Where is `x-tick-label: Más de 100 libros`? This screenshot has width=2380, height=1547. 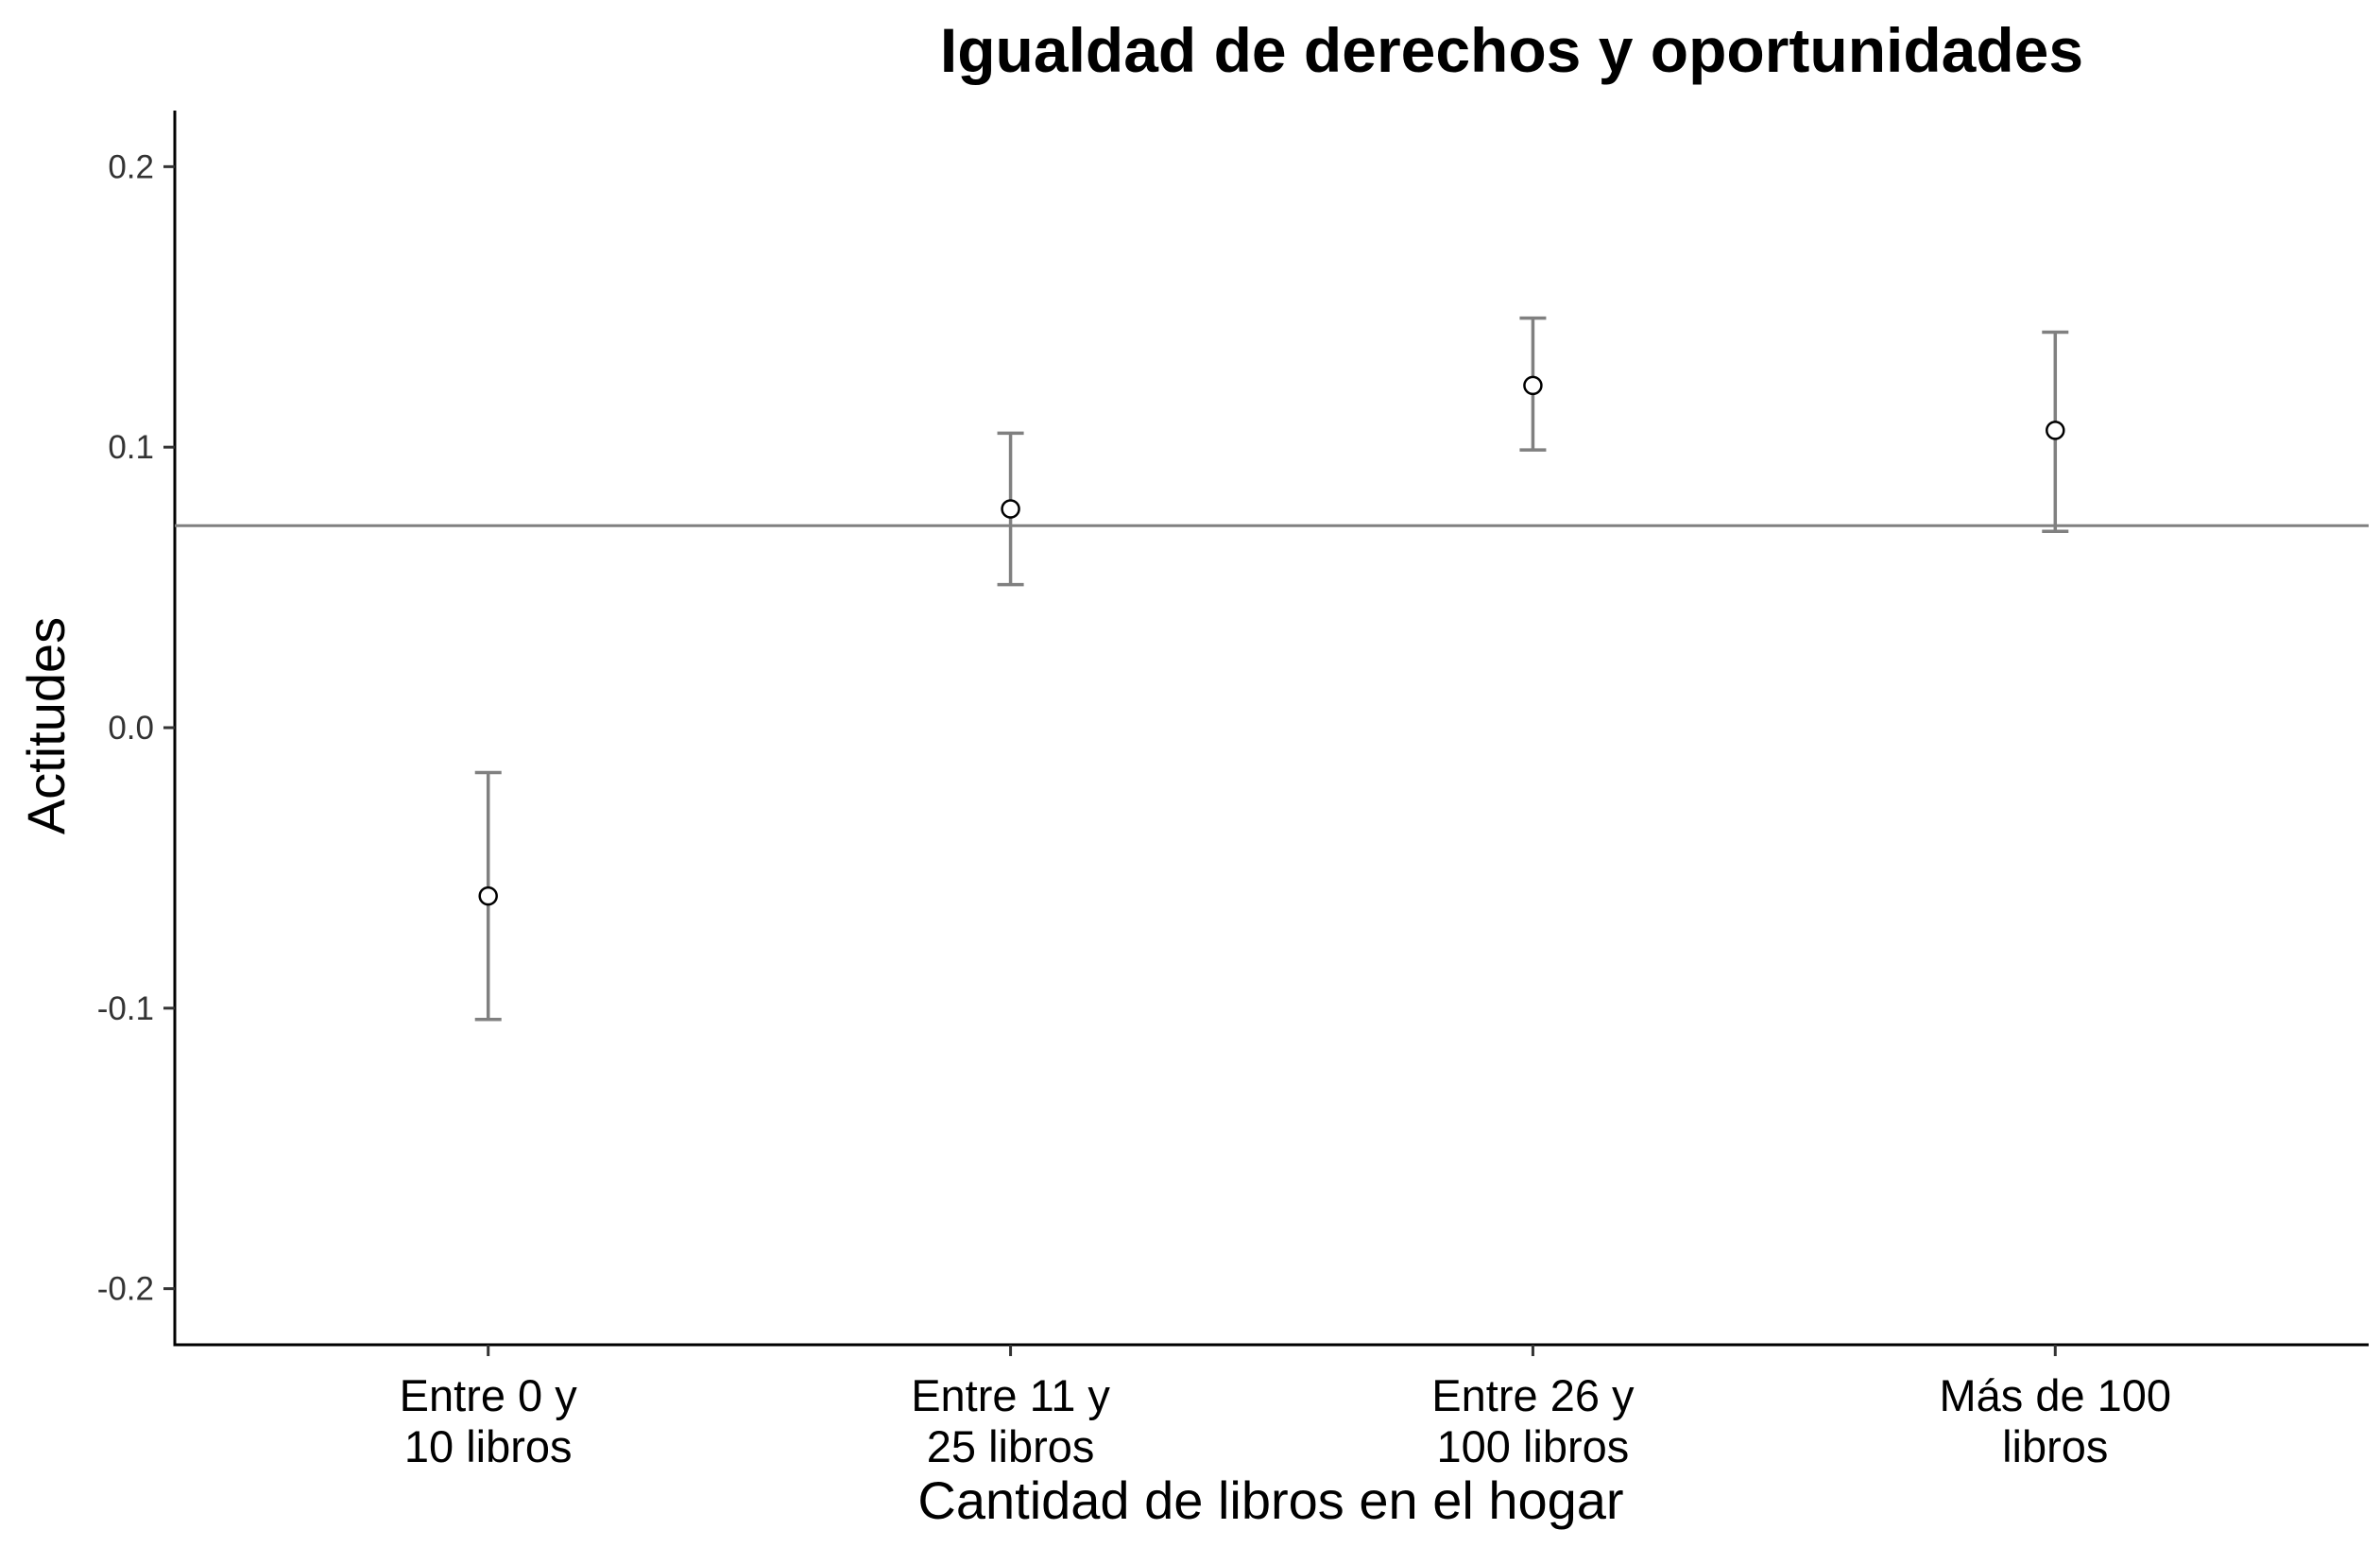 x-tick-label: Más de 100 libros is located at coordinates (2055, 1420).